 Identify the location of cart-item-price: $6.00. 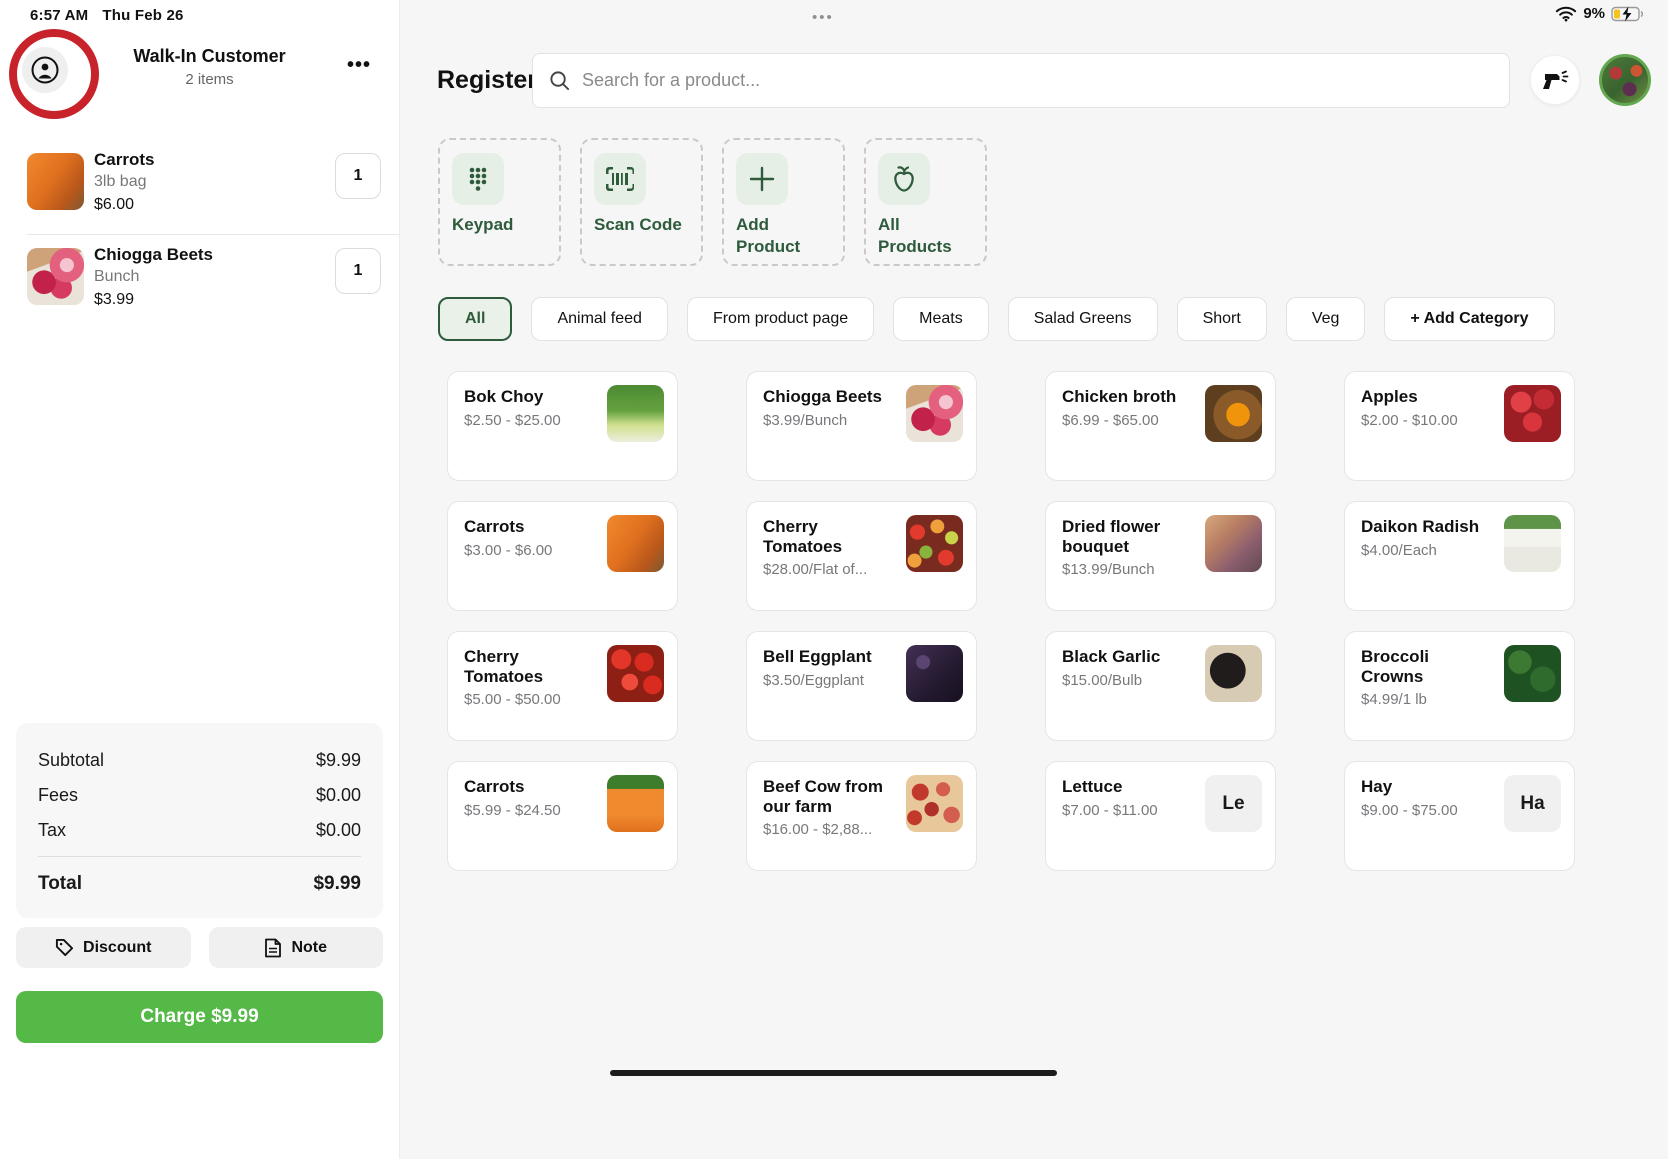
(114, 204).